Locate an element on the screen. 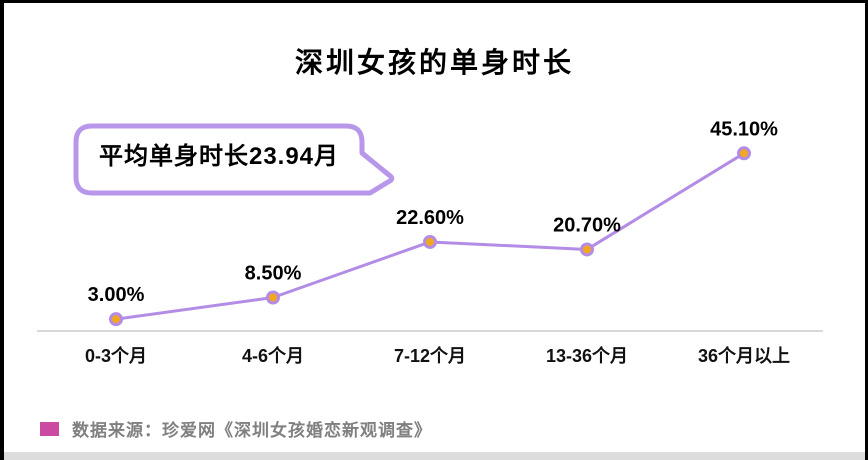  value-label: 20.70% is located at coordinates (587, 225).